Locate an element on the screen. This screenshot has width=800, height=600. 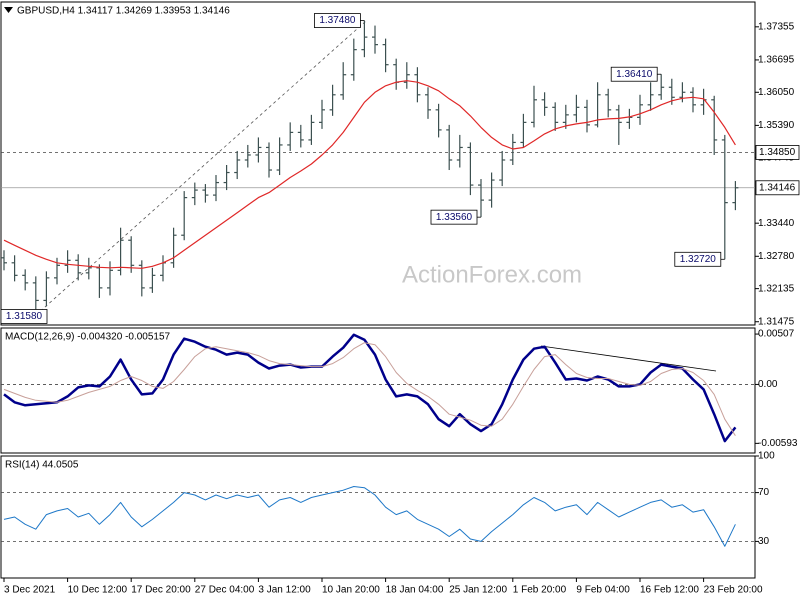
x-tick-label: 10 Jan 20:00 is located at coordinates (351, 590).